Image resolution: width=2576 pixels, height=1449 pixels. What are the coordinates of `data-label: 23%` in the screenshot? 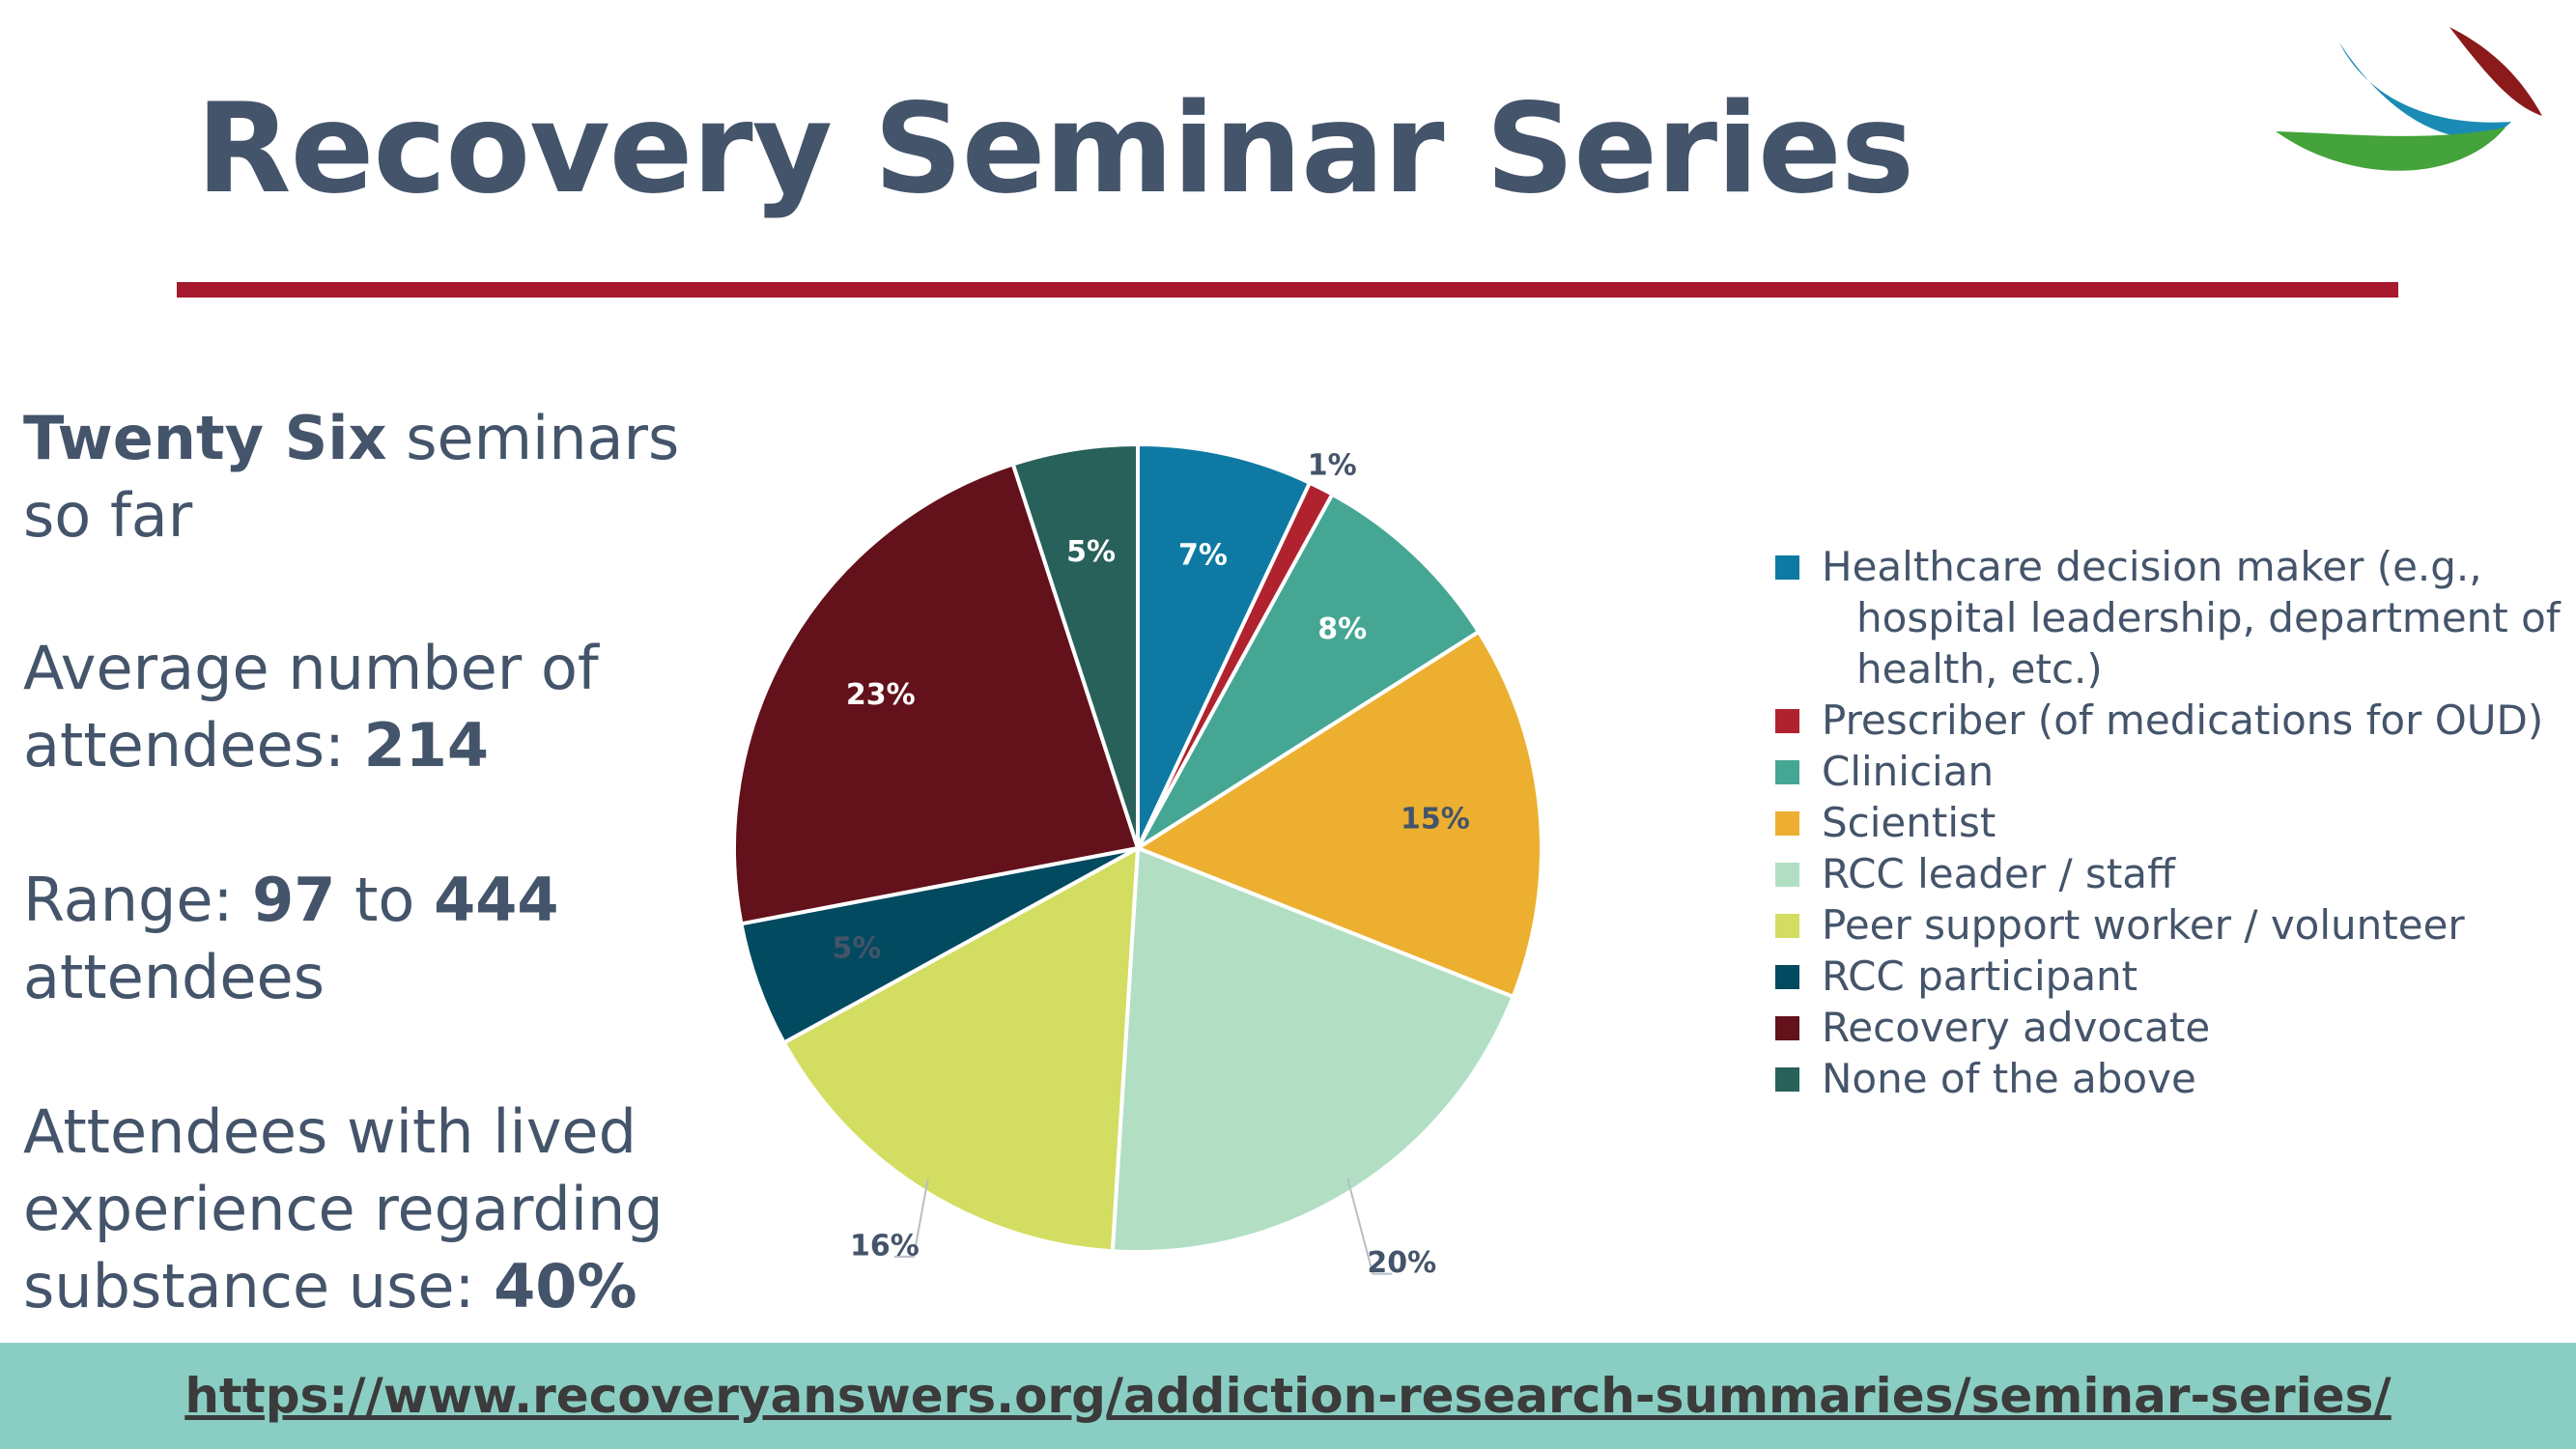 It's located at (881, 695).